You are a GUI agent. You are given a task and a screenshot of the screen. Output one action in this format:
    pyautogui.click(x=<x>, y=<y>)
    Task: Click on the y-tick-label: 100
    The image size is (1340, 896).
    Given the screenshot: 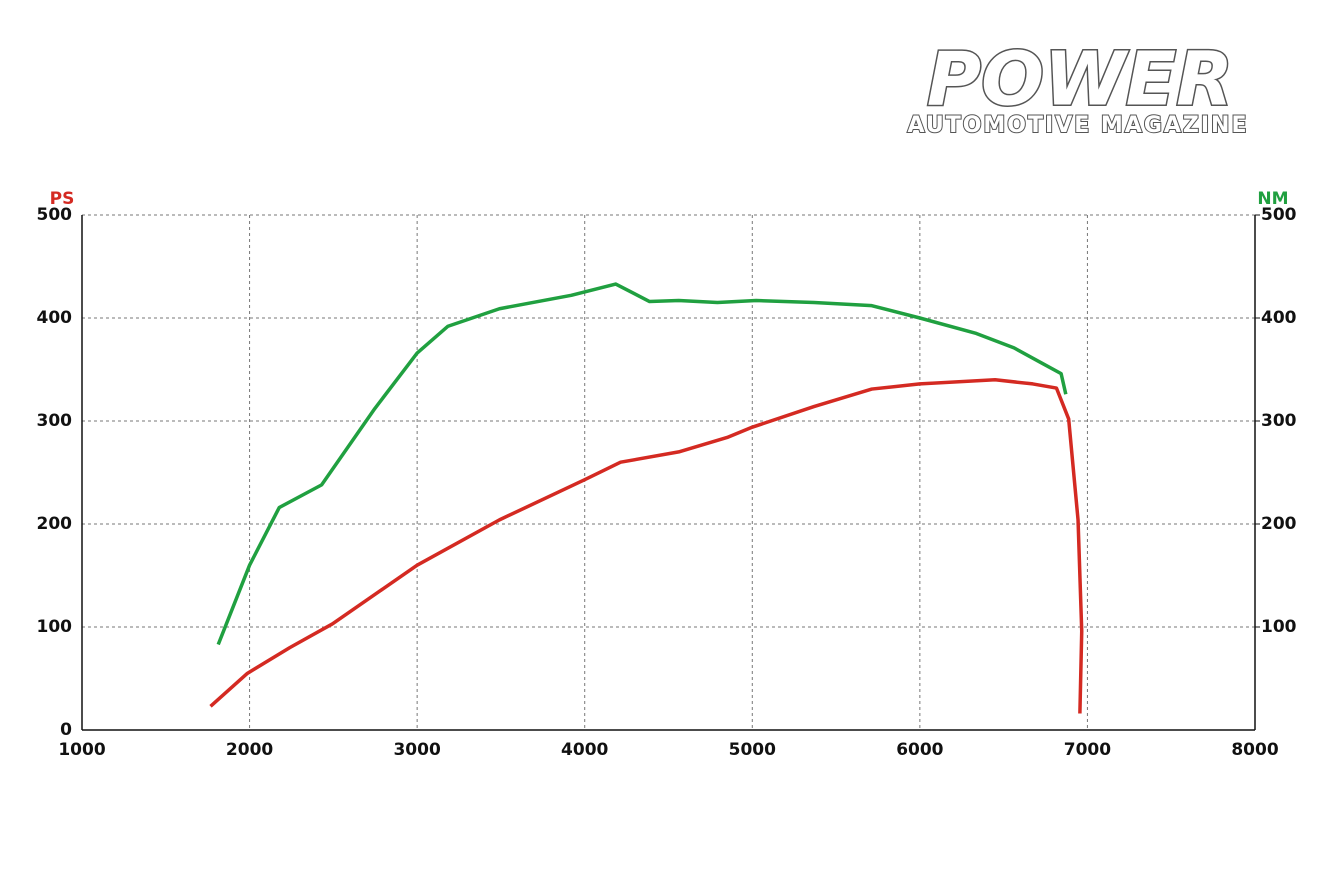 What is the action you would take?
    pyautogui.click(x=55, y=627)
    